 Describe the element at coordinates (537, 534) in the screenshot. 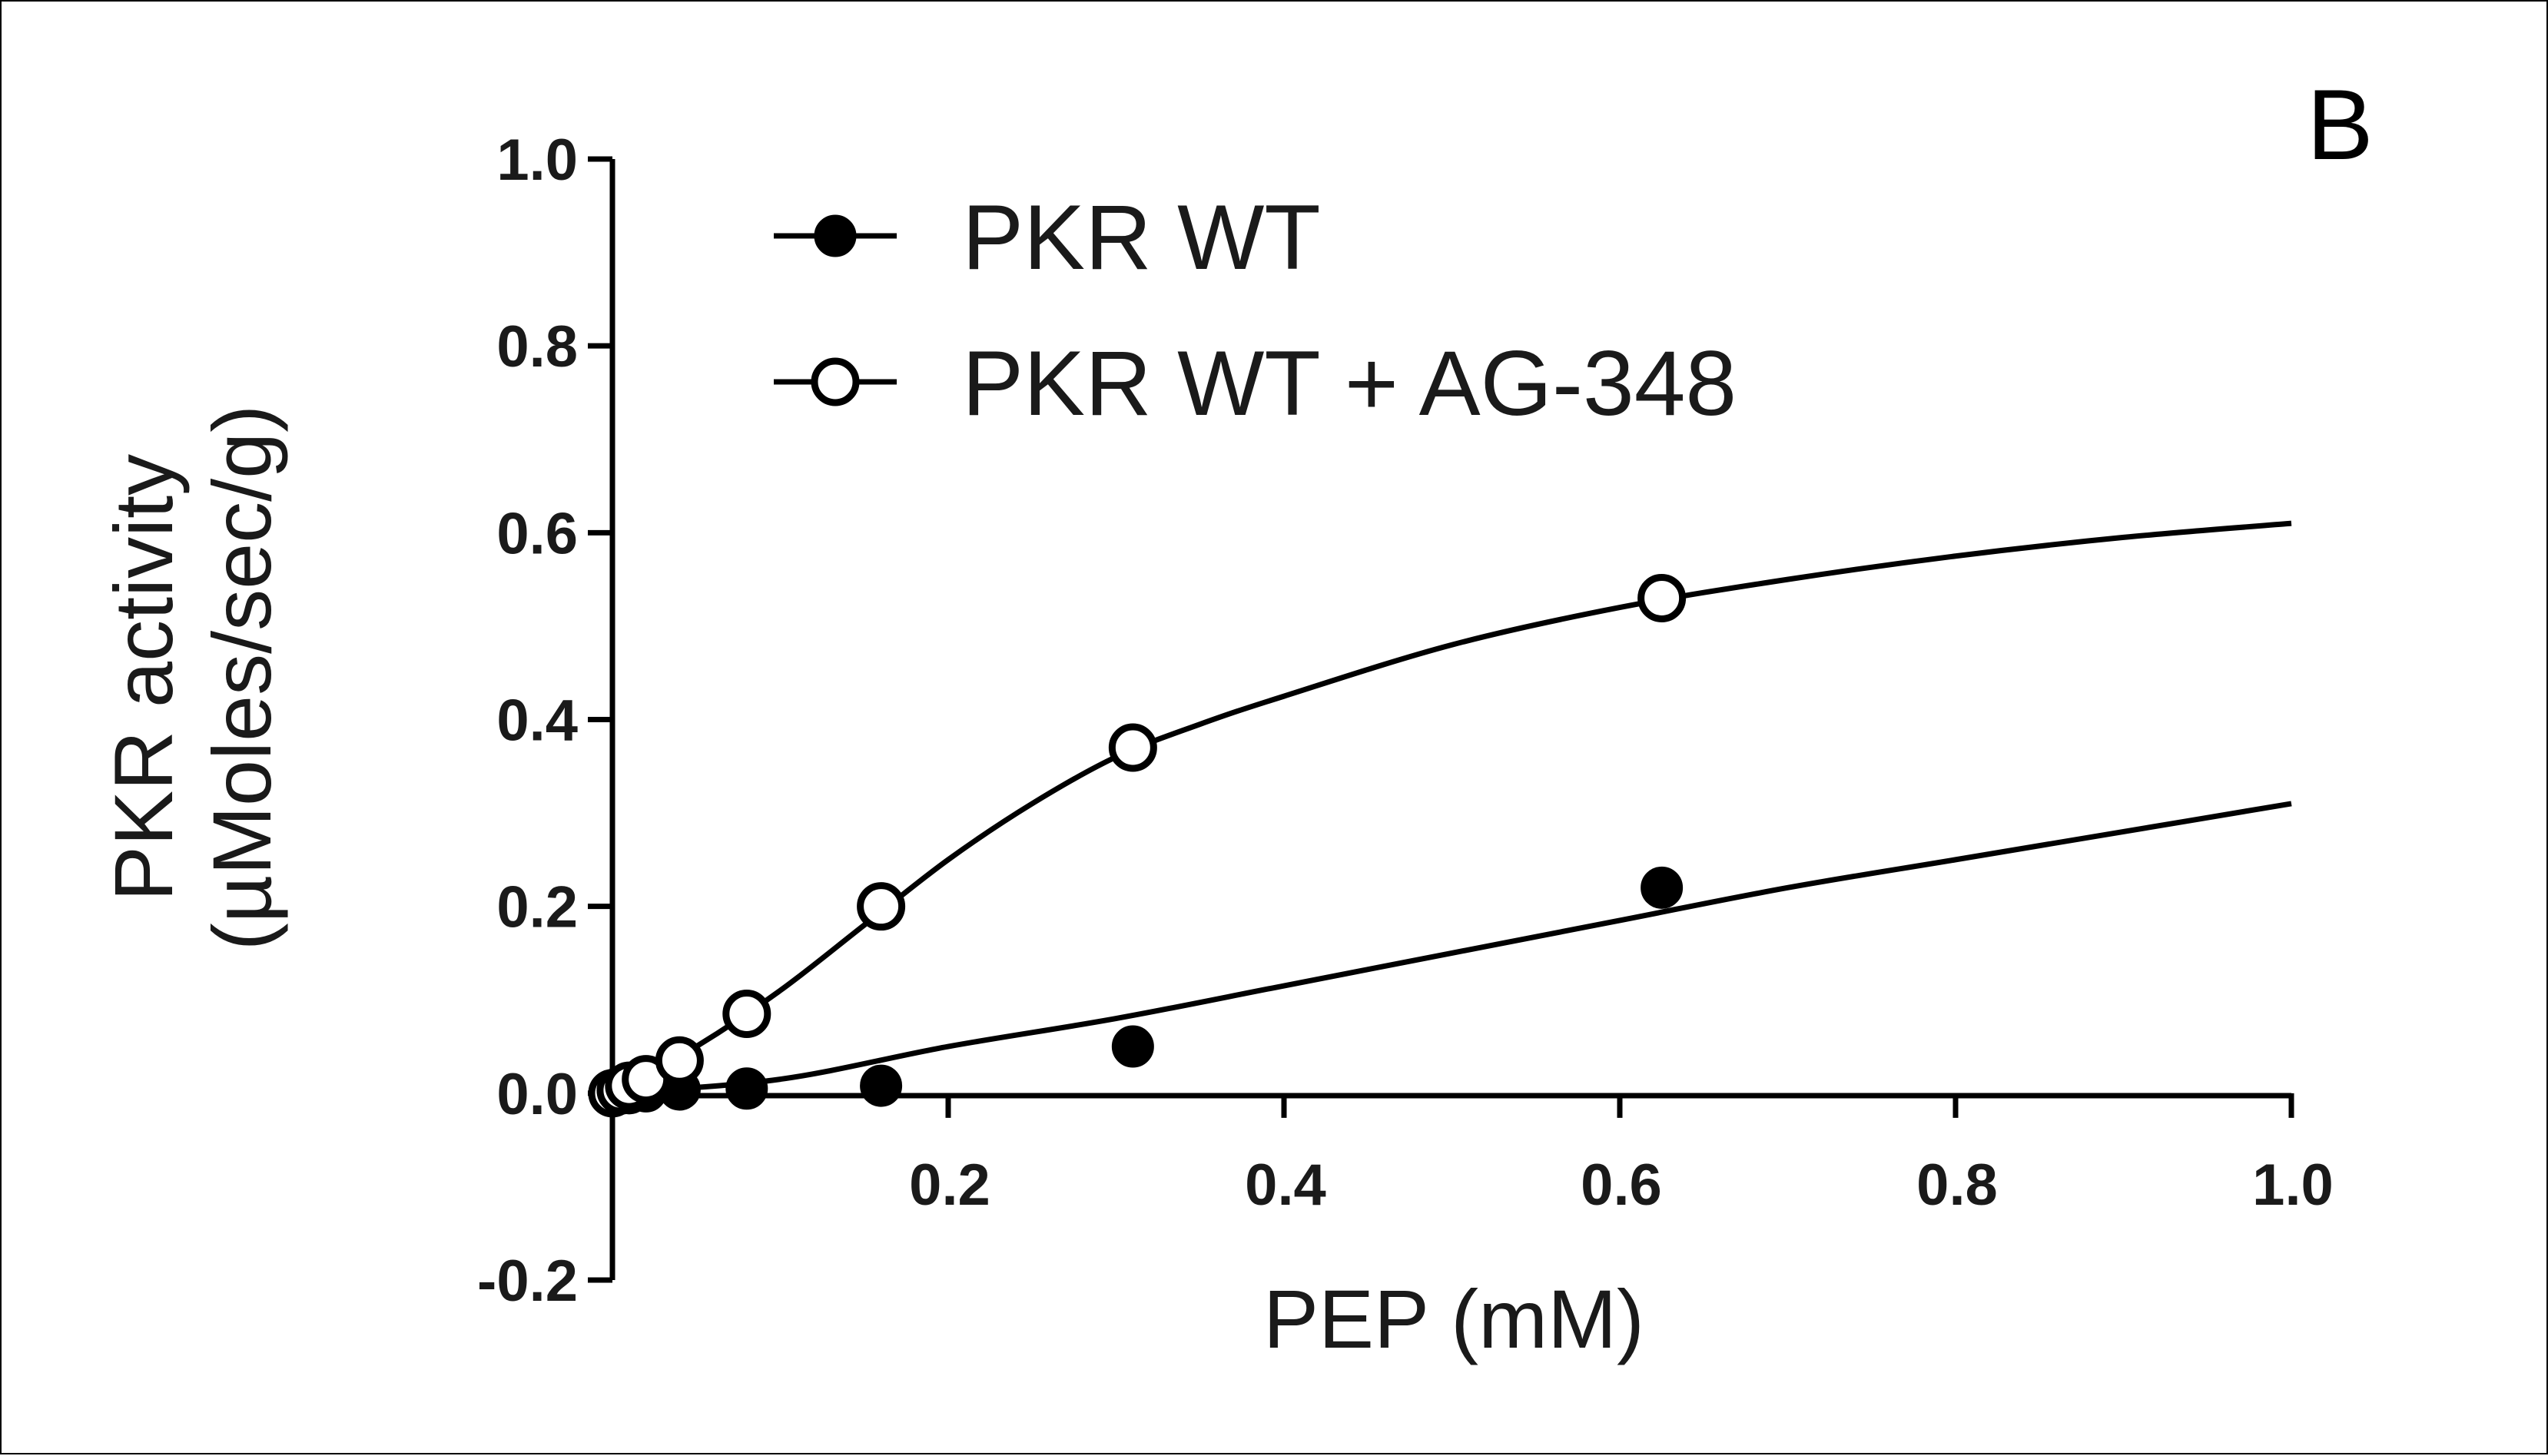

I see `y-tick-label: 0.6` at that location.